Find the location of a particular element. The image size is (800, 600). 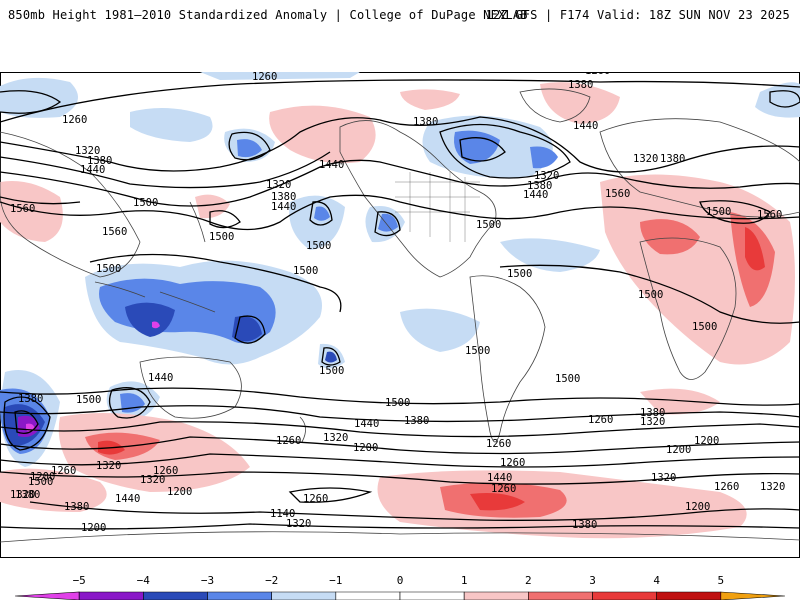

contour-1320-north is located at coordinates (400, 144).